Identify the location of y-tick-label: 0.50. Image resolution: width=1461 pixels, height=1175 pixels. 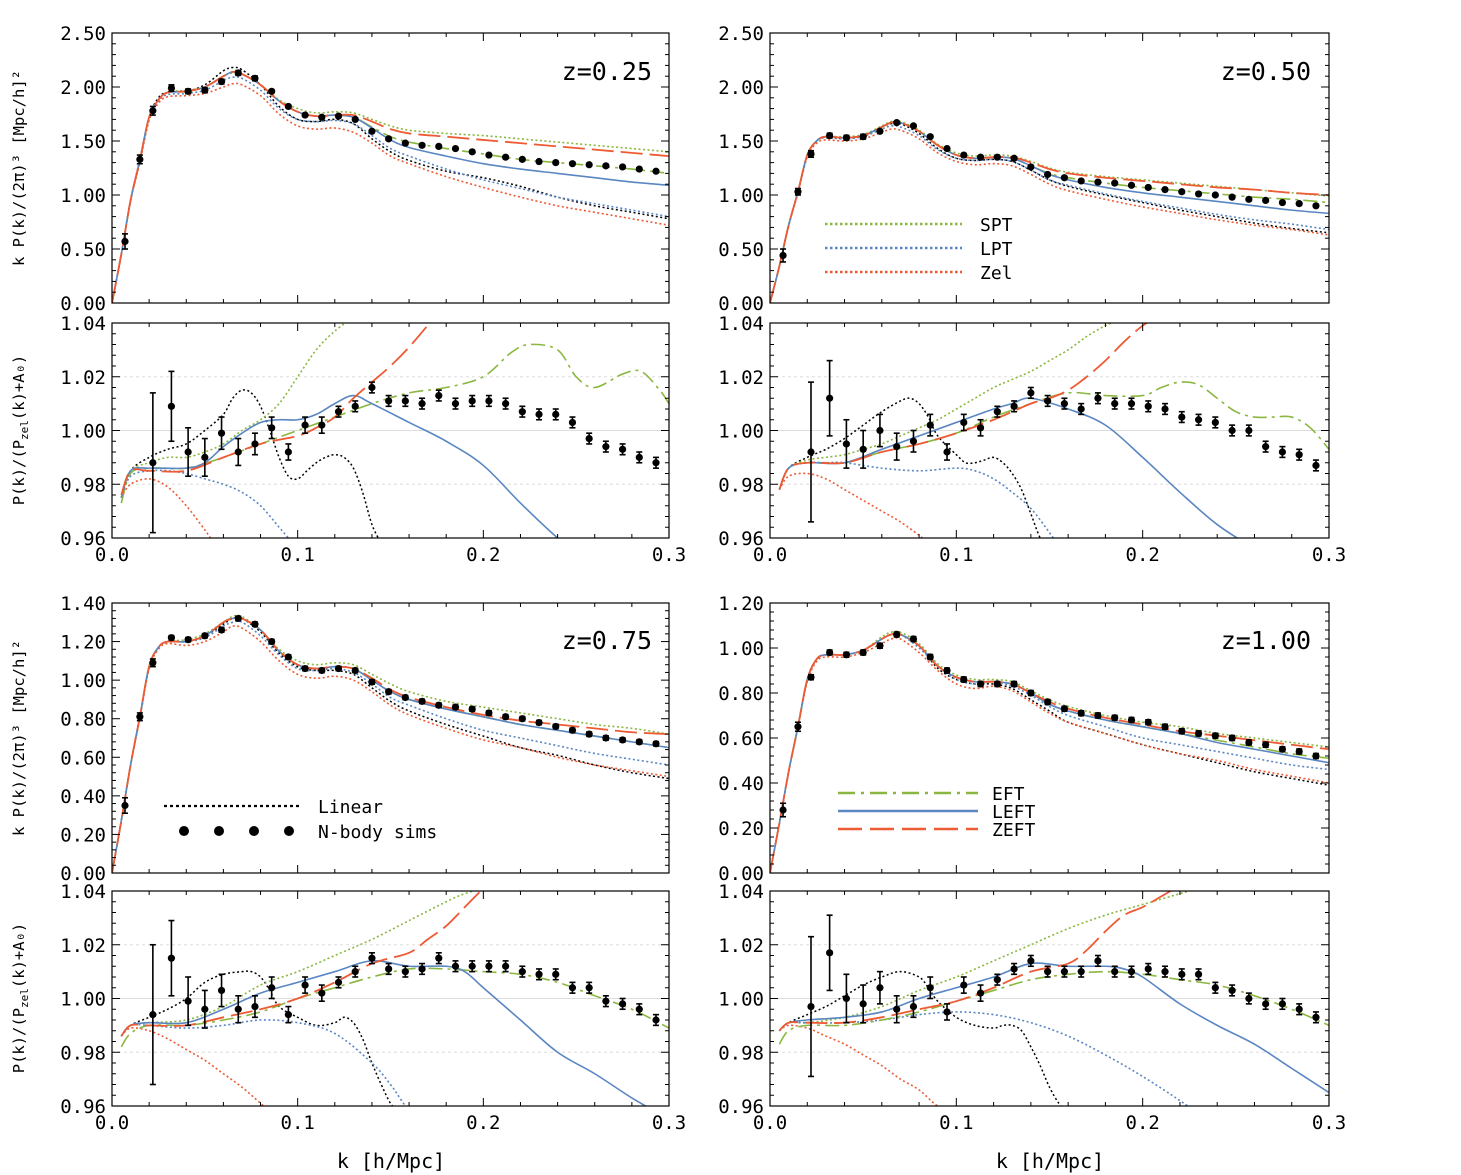
(741, 250).